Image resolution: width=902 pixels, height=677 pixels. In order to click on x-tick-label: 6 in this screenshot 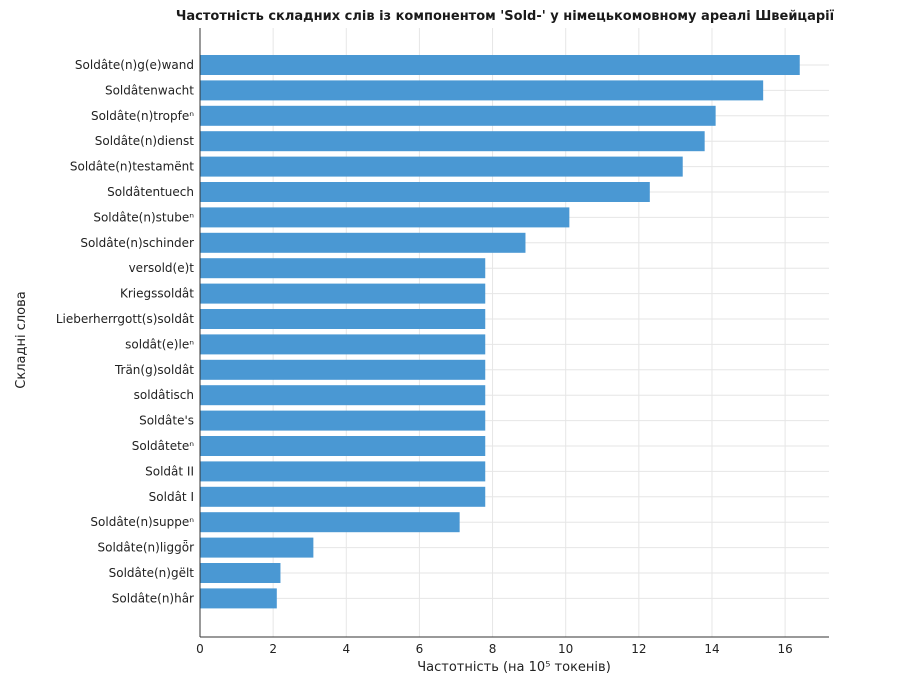, I will do `click(420, 649)`.